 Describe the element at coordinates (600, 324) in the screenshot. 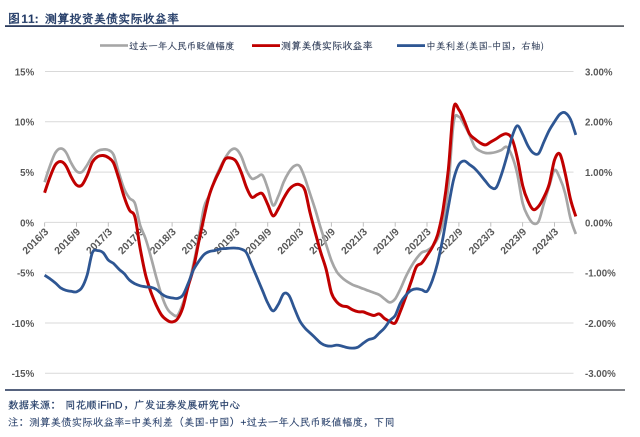

I see `svg-text: -2.00%` at that location.